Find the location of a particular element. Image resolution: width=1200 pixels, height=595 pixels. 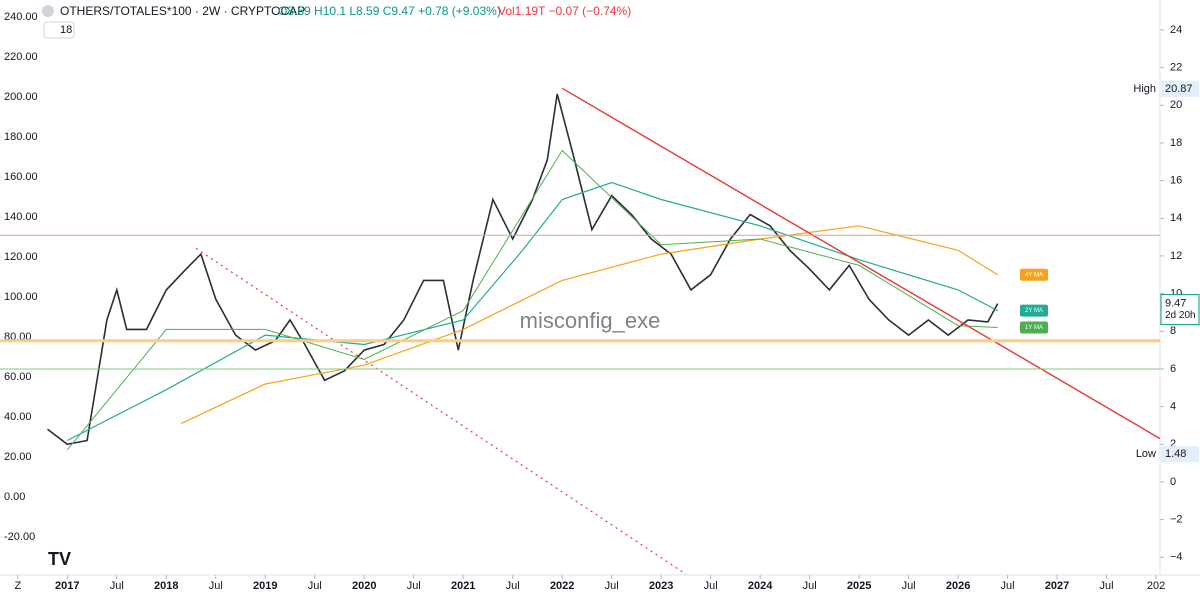

x-tick-label: 2022 is located at coordinates (562, 586).